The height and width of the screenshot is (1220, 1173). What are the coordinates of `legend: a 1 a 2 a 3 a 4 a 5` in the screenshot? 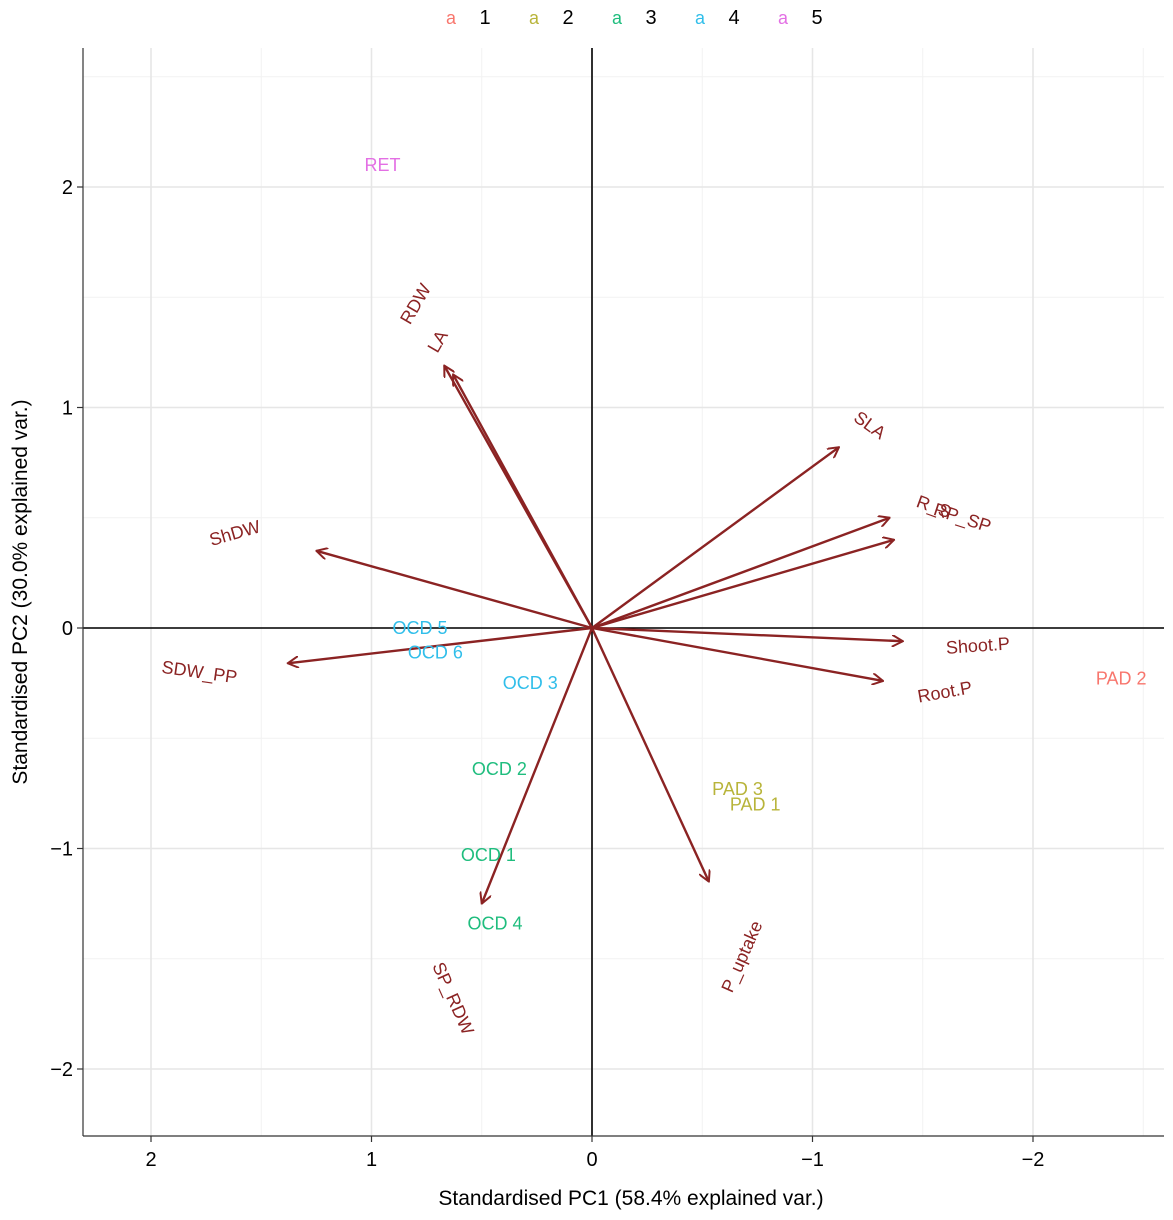 It's located at (634, 18).